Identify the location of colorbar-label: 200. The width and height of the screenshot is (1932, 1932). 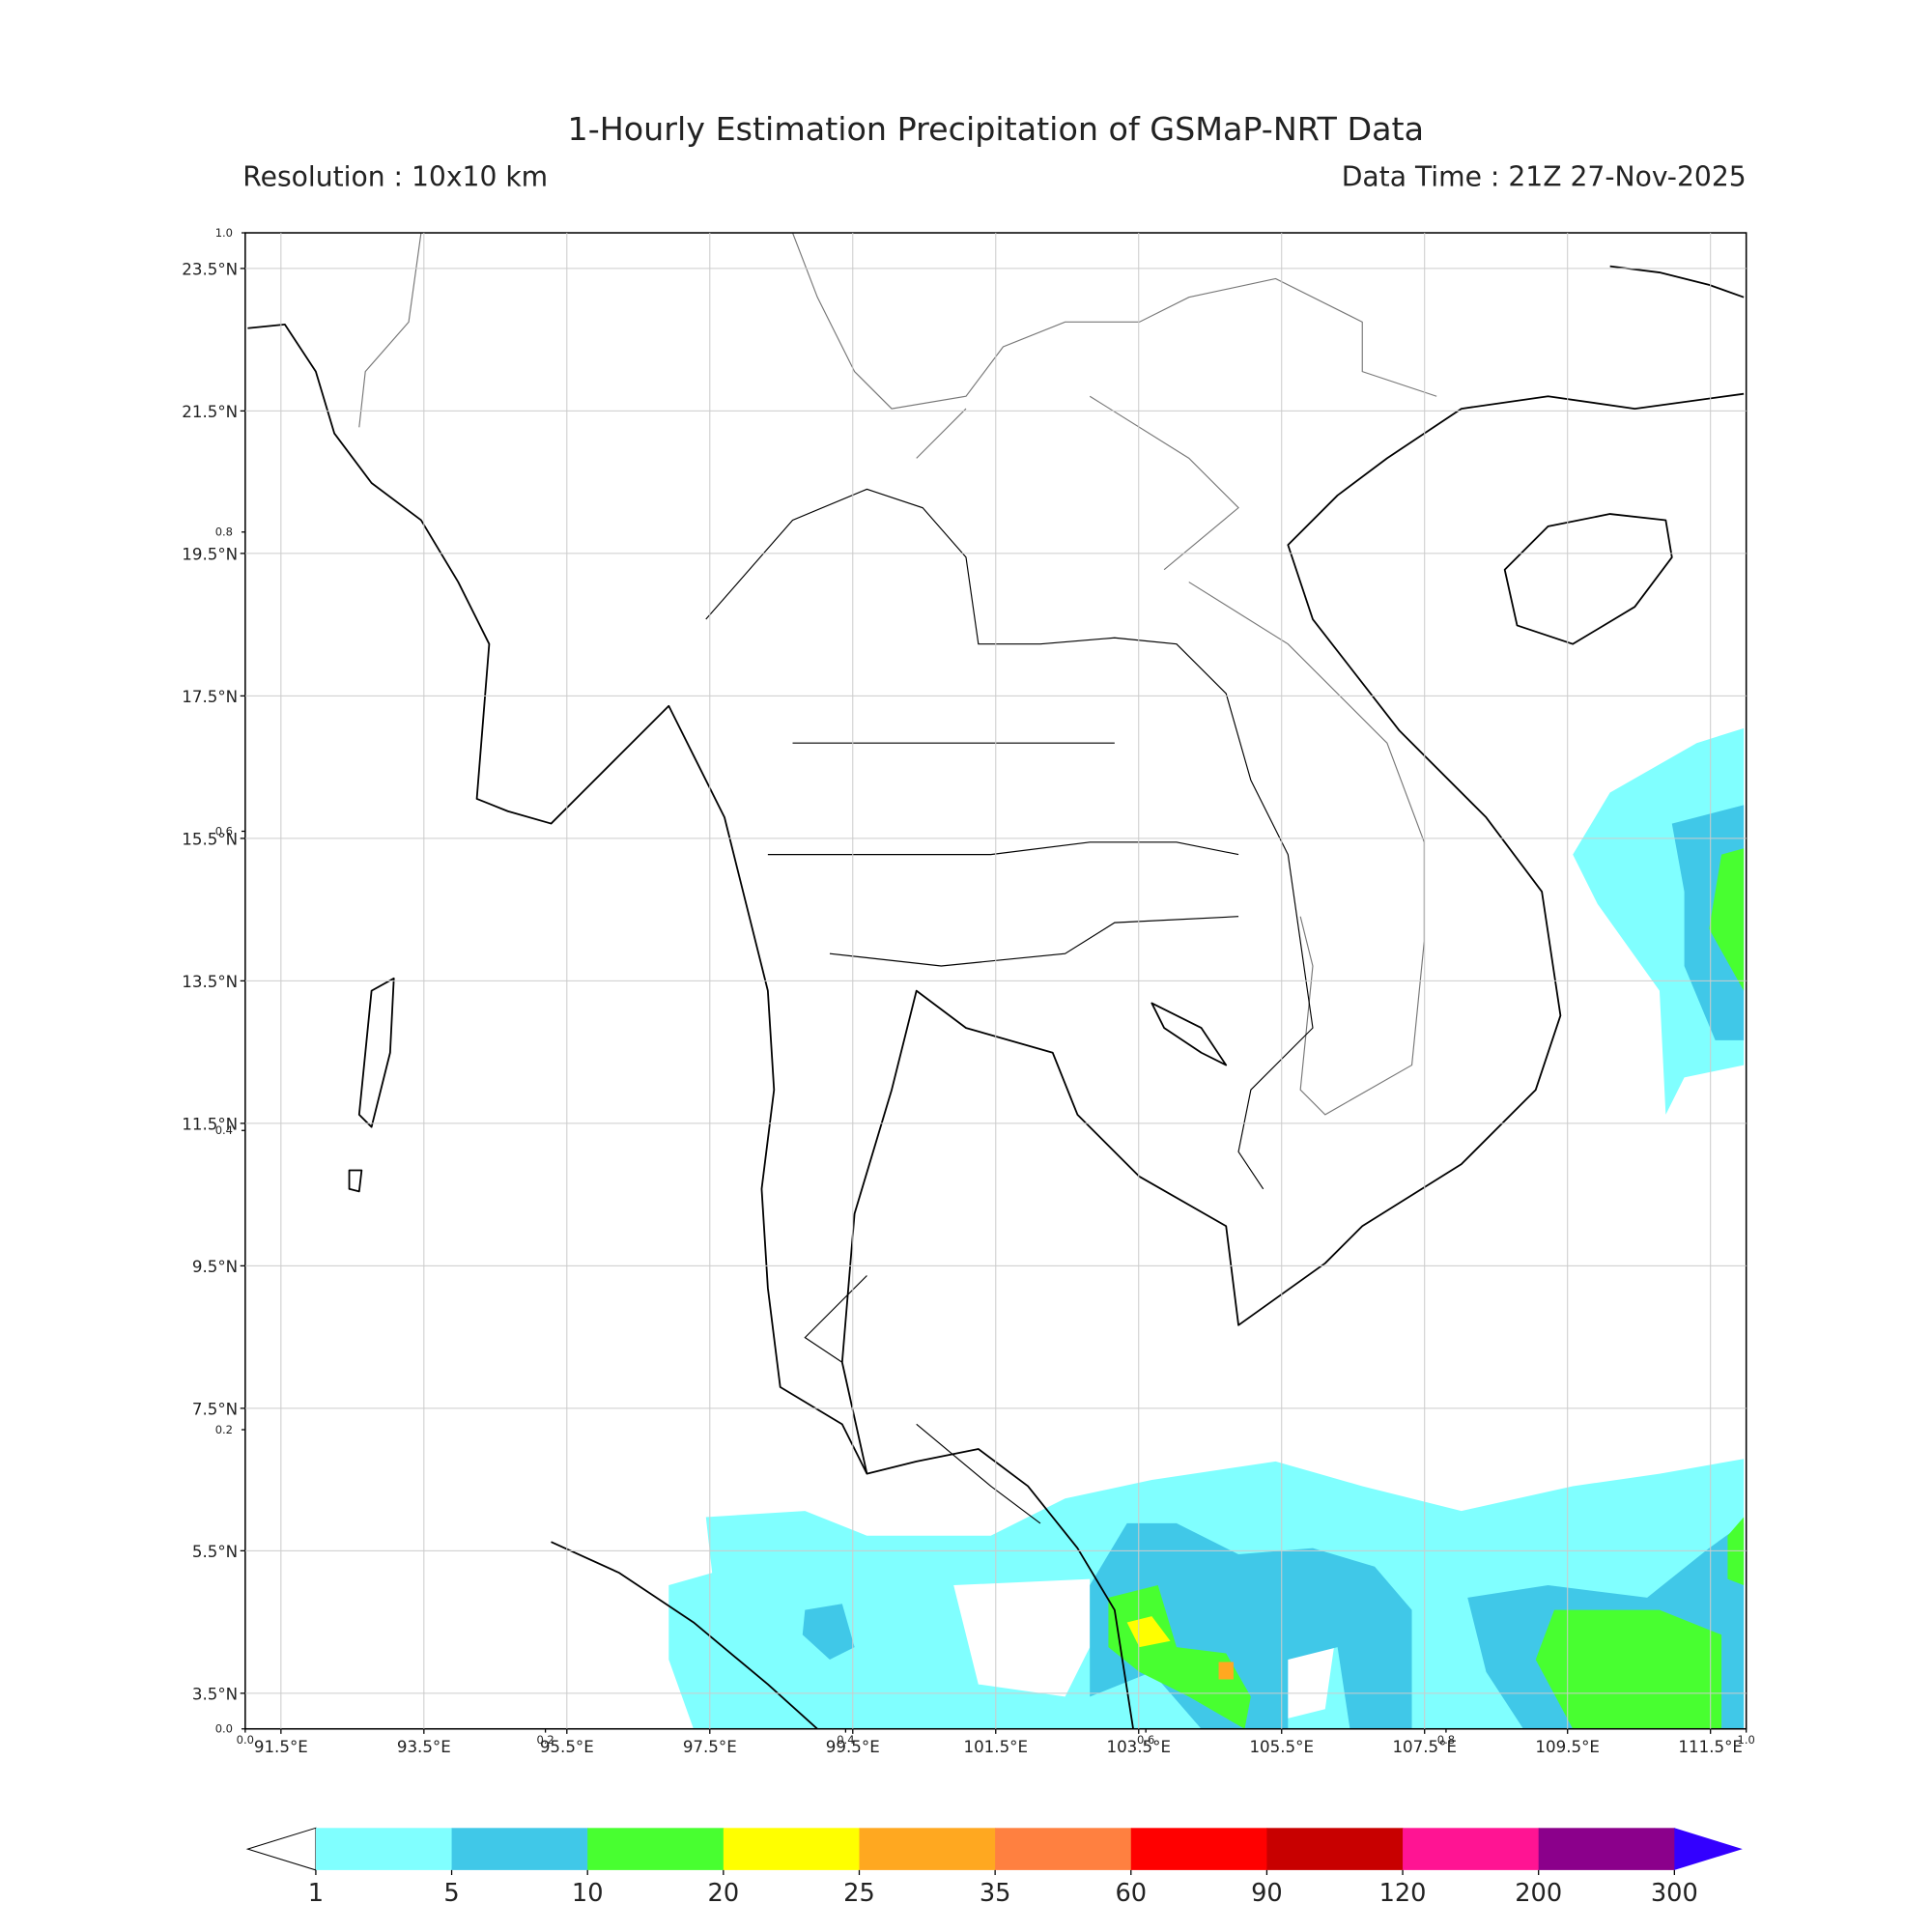
(1538, 1893).